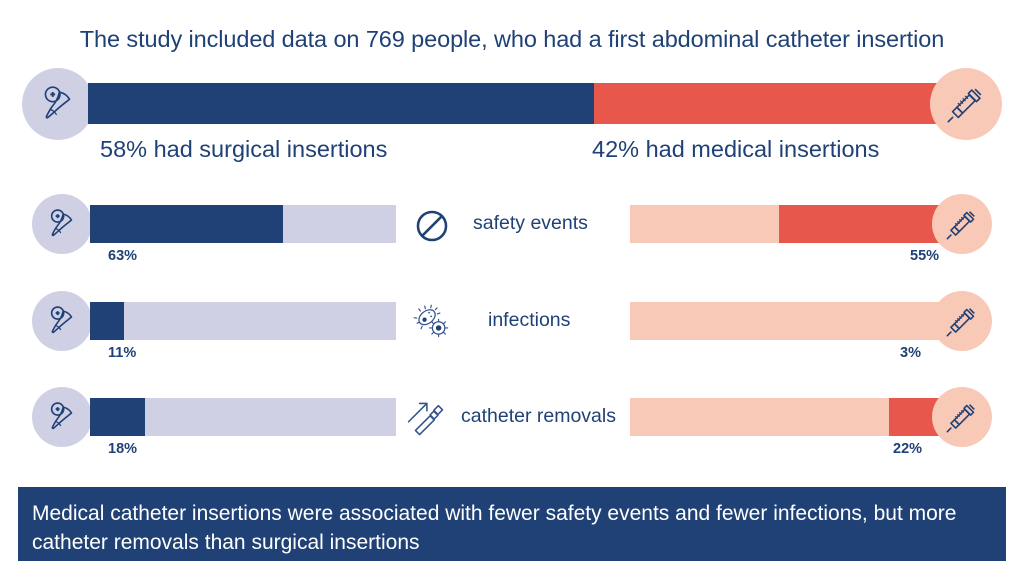  I want to click on overall-medical-segment, so click(776, 103).